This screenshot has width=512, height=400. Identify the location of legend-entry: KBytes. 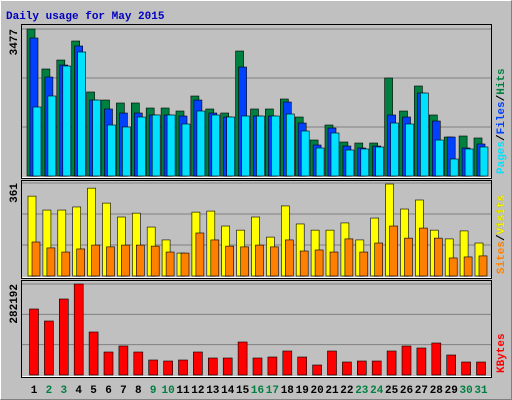
(502, 353).